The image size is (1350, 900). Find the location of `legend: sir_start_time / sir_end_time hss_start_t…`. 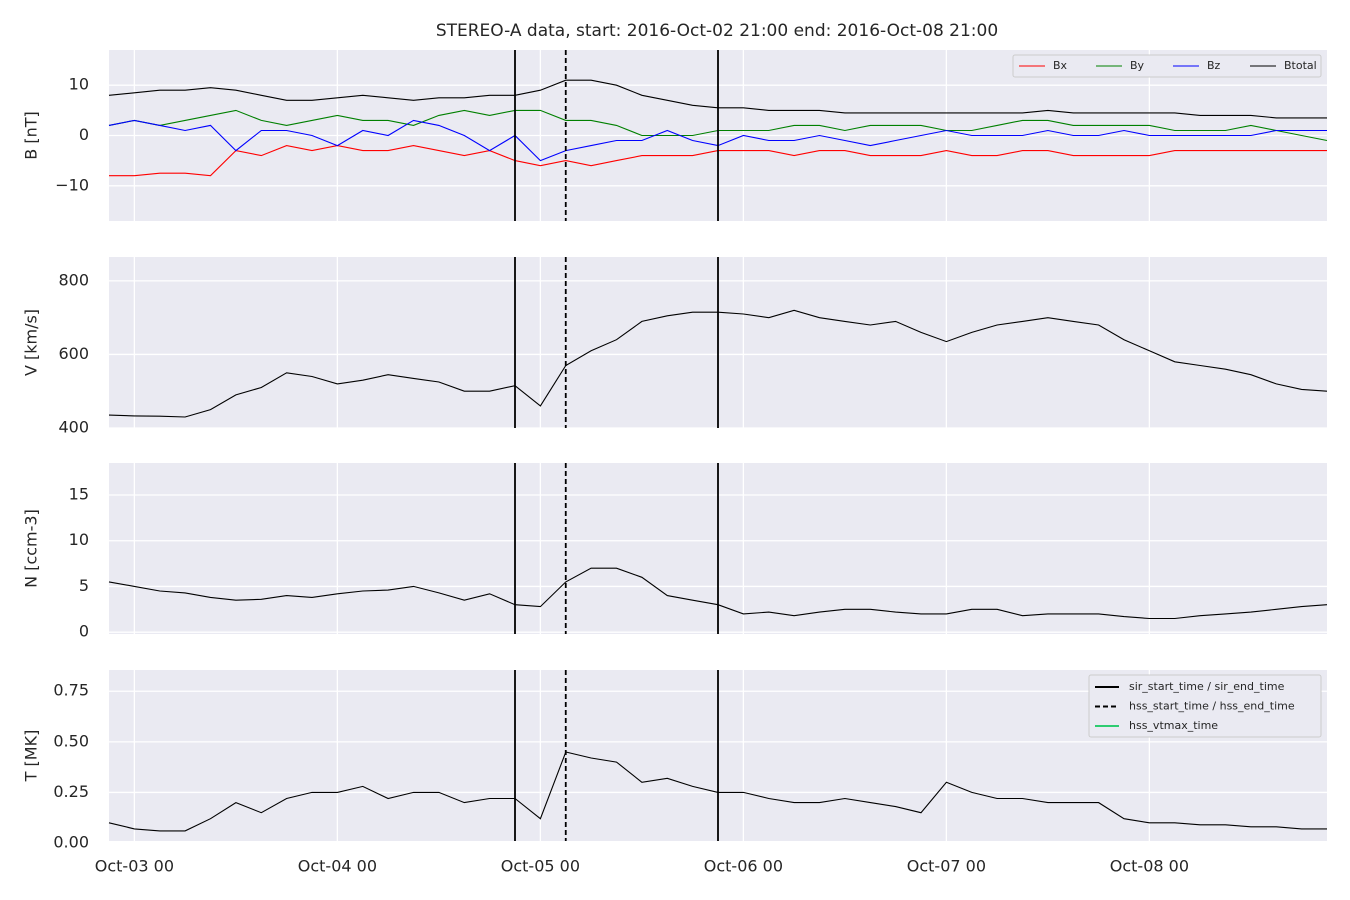

legend: sir_start_time / sir_end_time hss_start_t… is located at coordinates (1205, 706).